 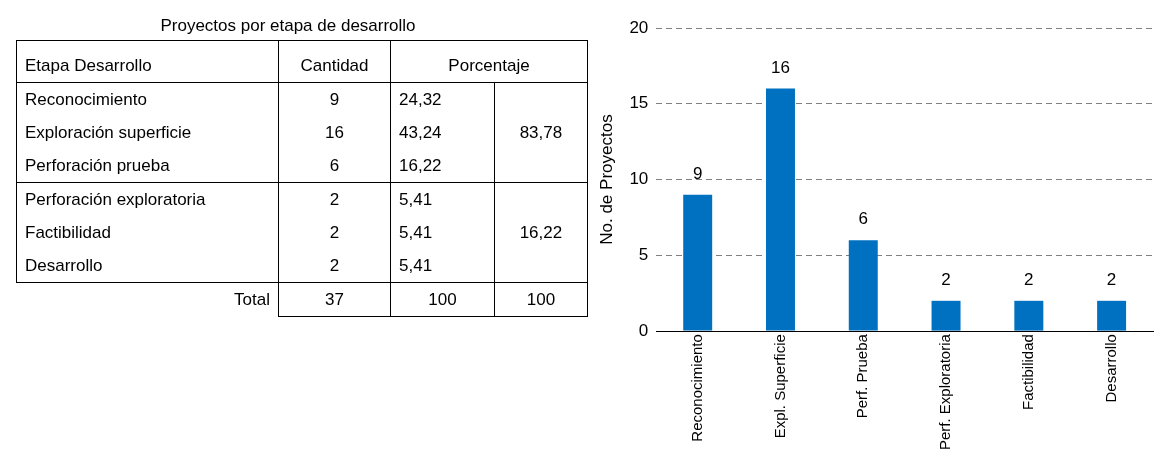 What do you see at coordinates (147, 199) in the screenshot?
I see `category-label: Perforación exploratoria` at bounding box center [147, 199].